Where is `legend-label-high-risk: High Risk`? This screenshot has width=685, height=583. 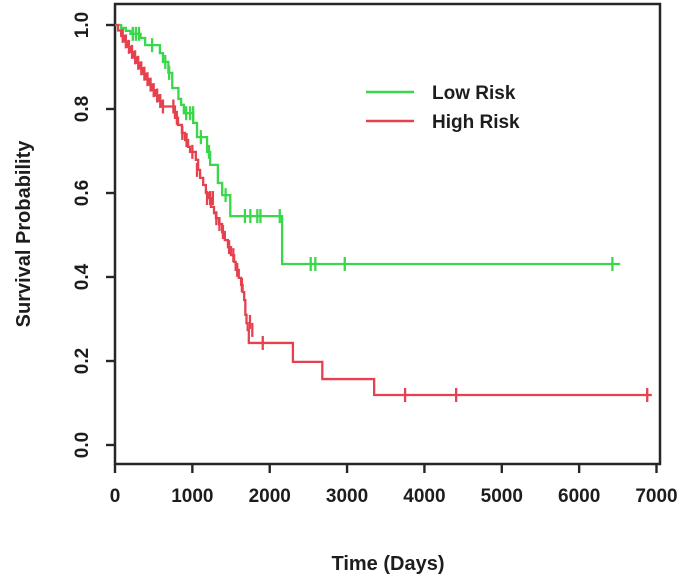
legend-label-high-risk: High Risk is located at coordinates (476, 122).